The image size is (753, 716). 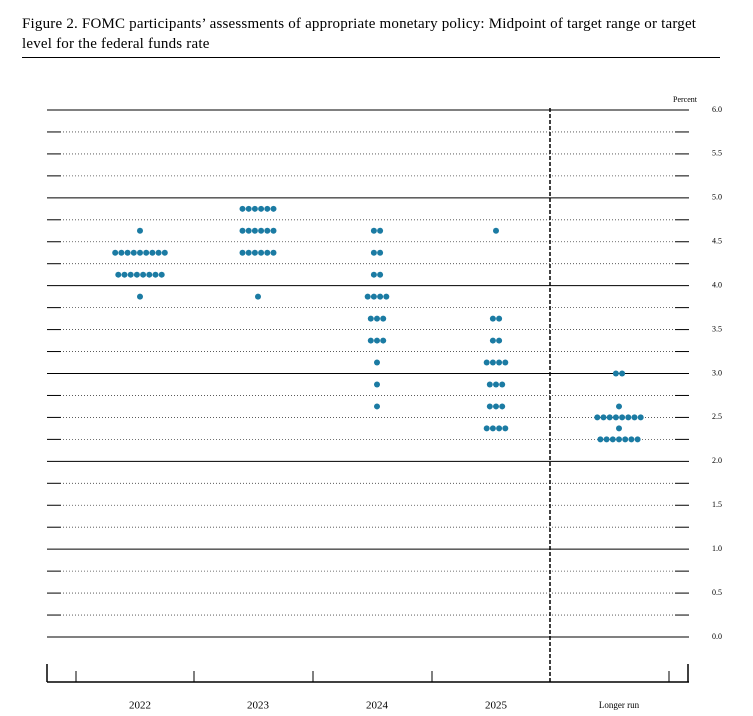 What do you see at coordinates (619, 705) in the screenshot?
I see `x-tick-label: Longer run` at bounding box center [619, 705].